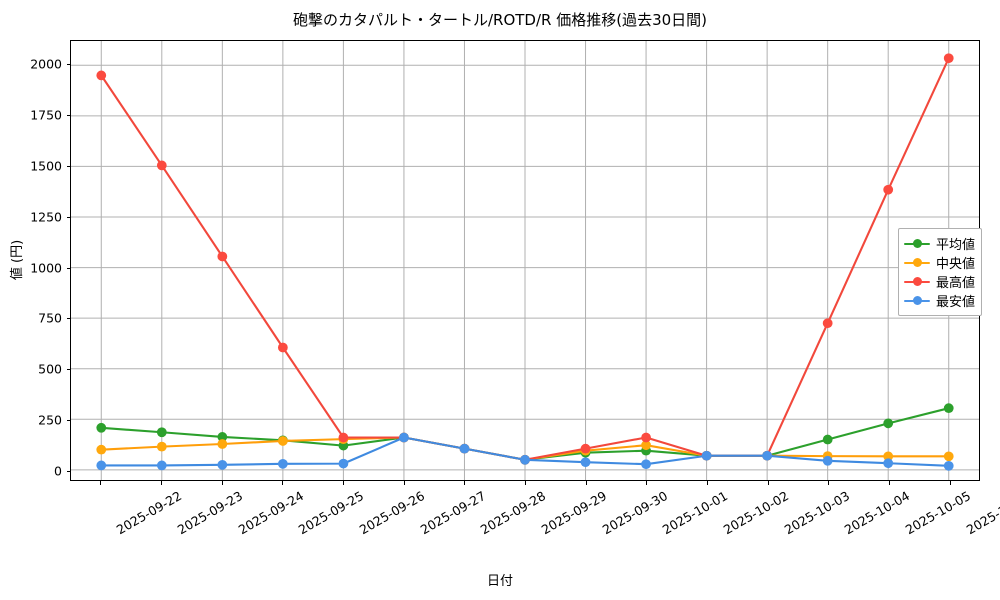 The width and height of the screenshot is (1000, 600). I want to click on legend-item-1: 中央値, so click(939, 262).